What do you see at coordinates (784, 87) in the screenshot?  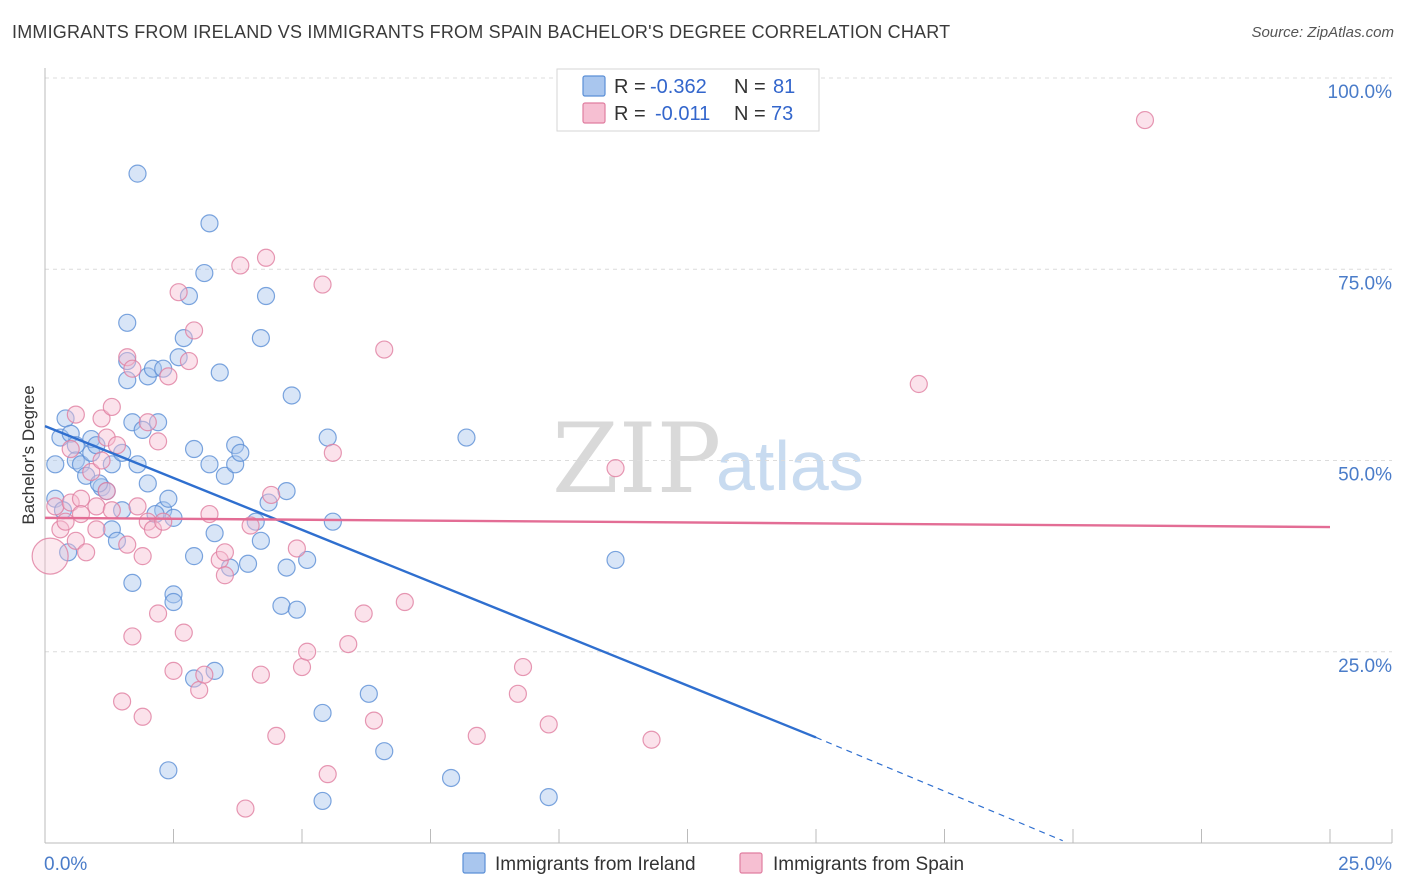 I see `legend-n-value-ireland: 81` at bounding box center [784, 87].